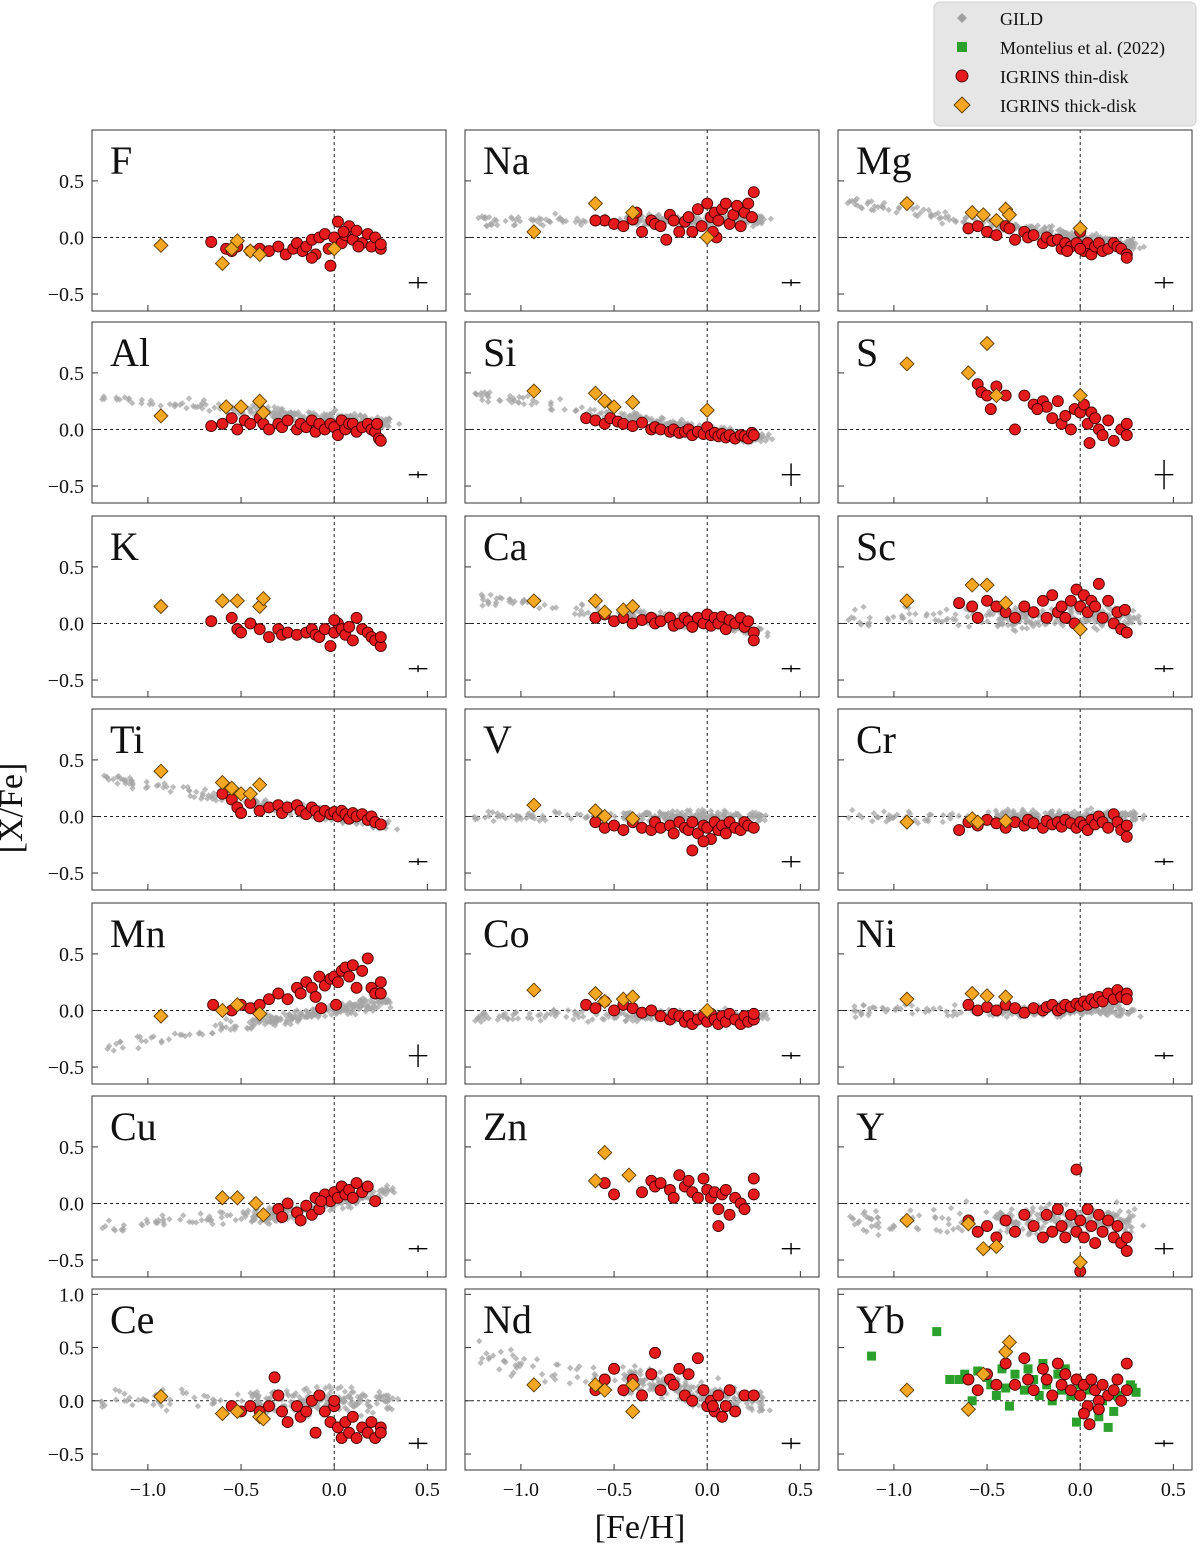 Image resolution: width=1200 pixels, height=1546 pixels. I want to click on panel-sc: Sc, so click(1015, 606).